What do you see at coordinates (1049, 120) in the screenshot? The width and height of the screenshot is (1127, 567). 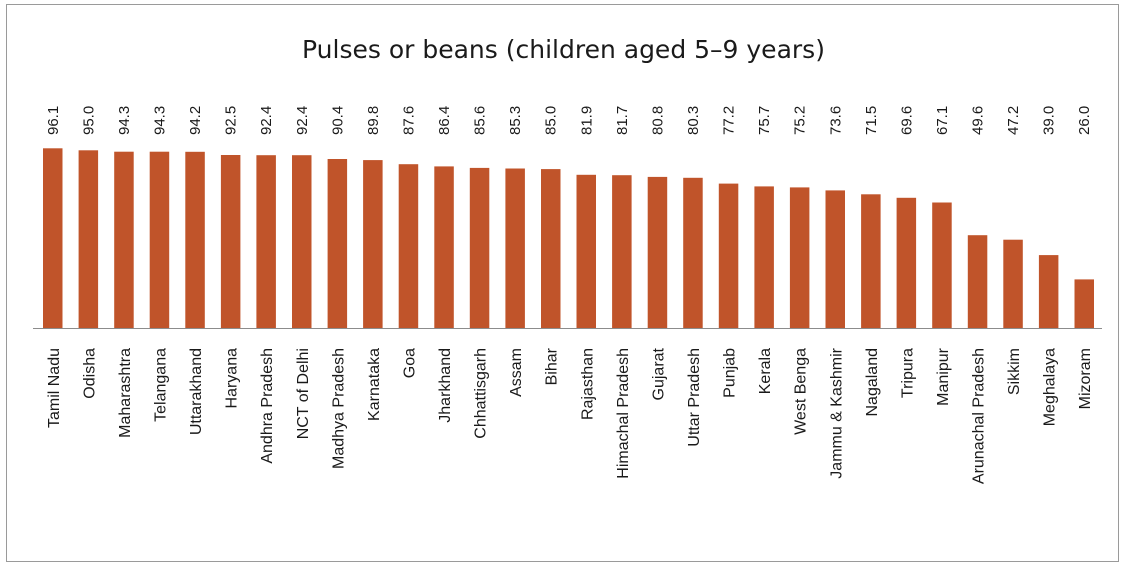 I see `value-label: 39.0` at bounding box center [1049, 120].